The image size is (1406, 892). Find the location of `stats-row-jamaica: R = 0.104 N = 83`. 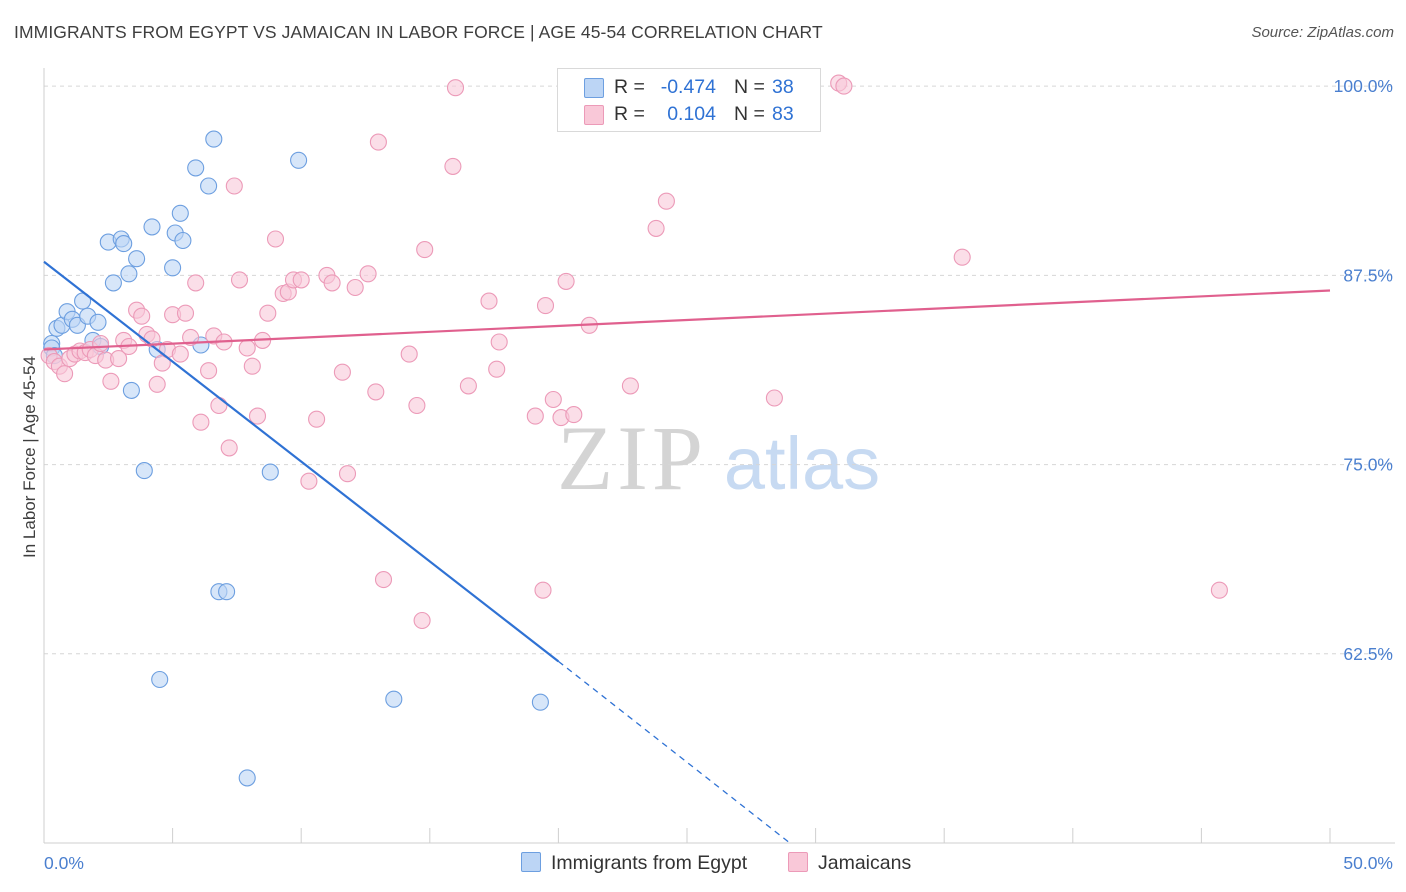

stats-row-jamaica: R = 0.104 N = 83 is located at coordinates (689, 113).